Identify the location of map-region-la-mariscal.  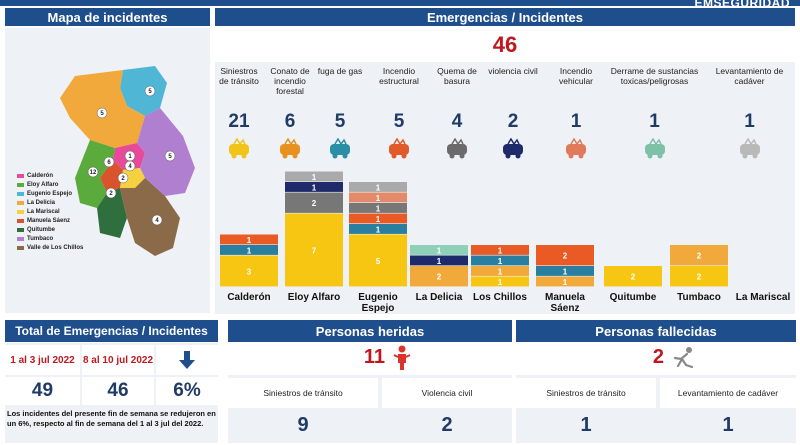
(132, 178).